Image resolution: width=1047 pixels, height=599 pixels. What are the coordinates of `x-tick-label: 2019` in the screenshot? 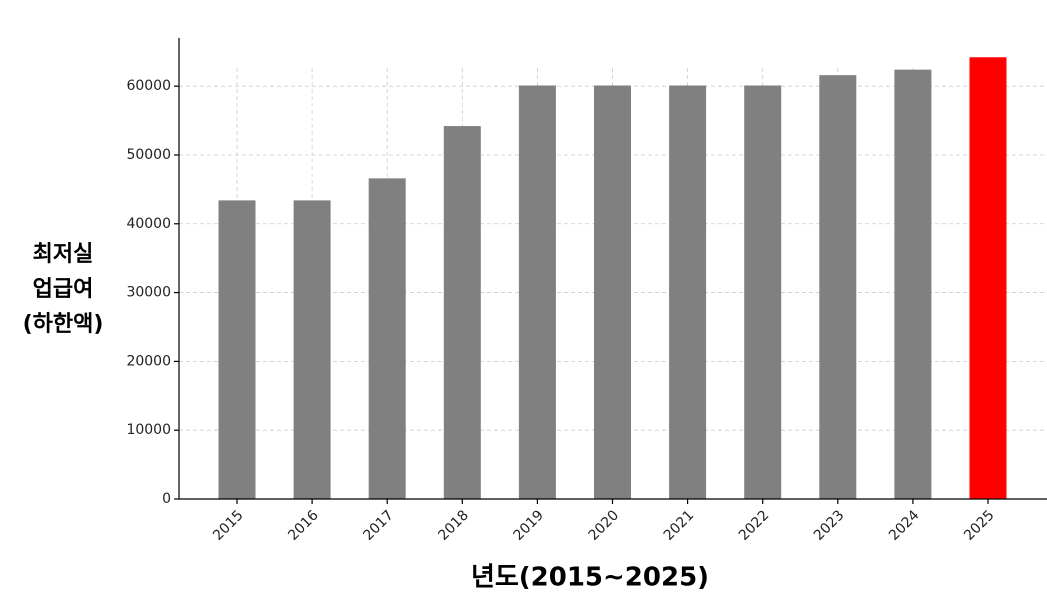 It's located at (529, 525).